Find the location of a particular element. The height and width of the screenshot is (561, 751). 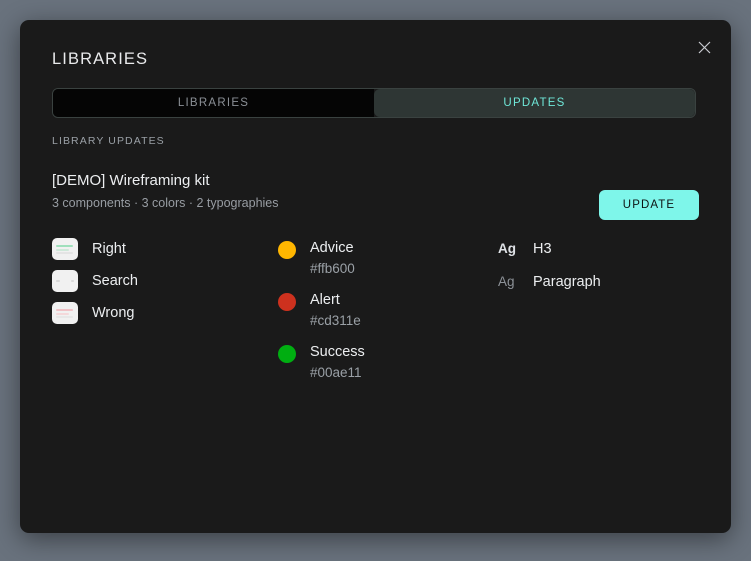

list-item: Success #00ae11 is located at coordinates (388, 362).